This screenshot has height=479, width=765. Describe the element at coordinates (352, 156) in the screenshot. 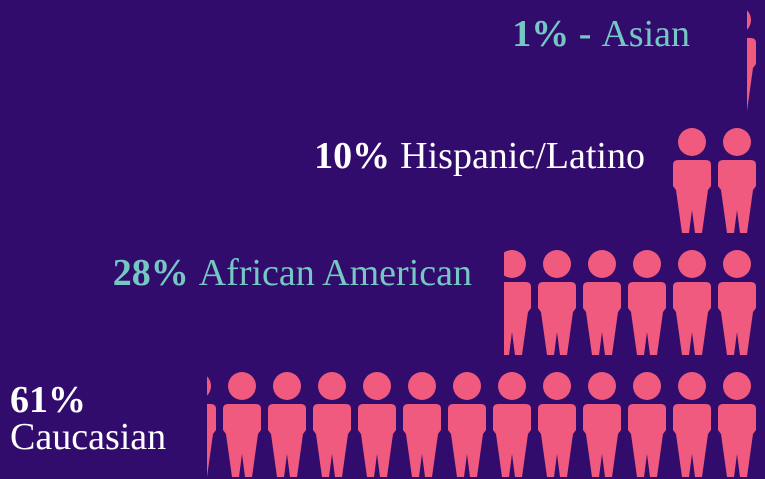

I see `percent-label: 10%` at that location.